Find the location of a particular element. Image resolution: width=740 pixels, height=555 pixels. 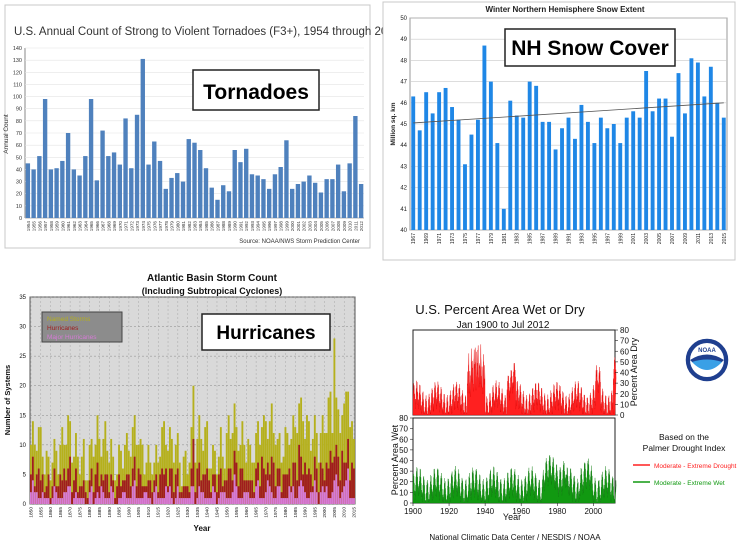

wetdry-x-tick: 1980 is located at coordinates (557, 511).